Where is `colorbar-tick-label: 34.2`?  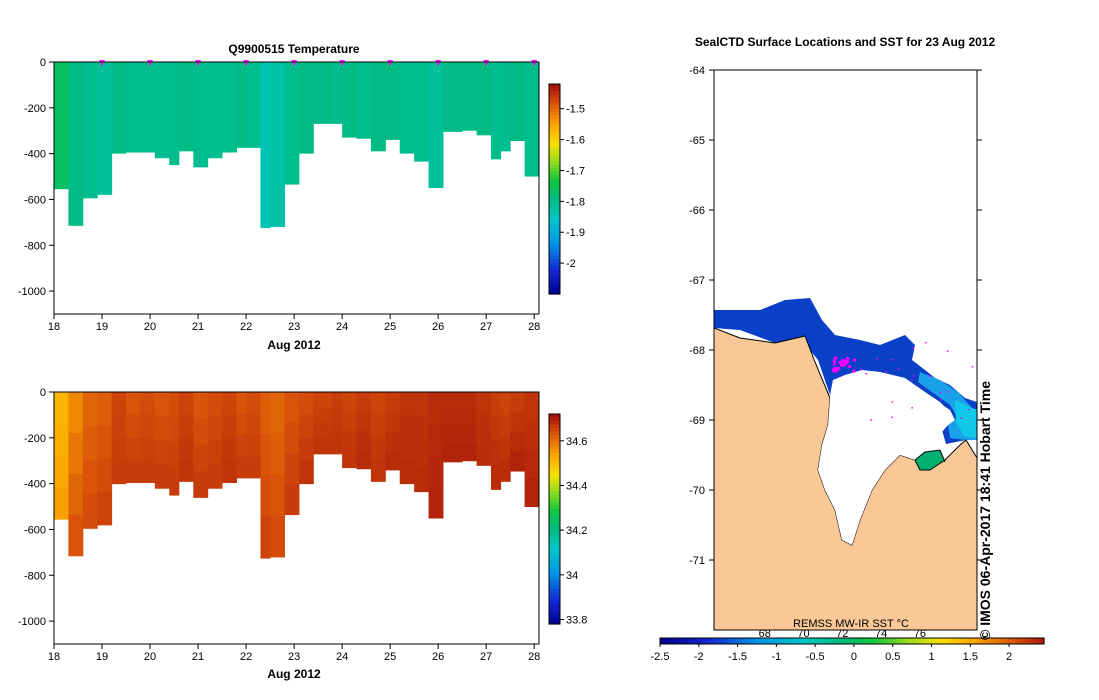 colorbar-tick-label: 34.2 is located at coordinates (576, 531).